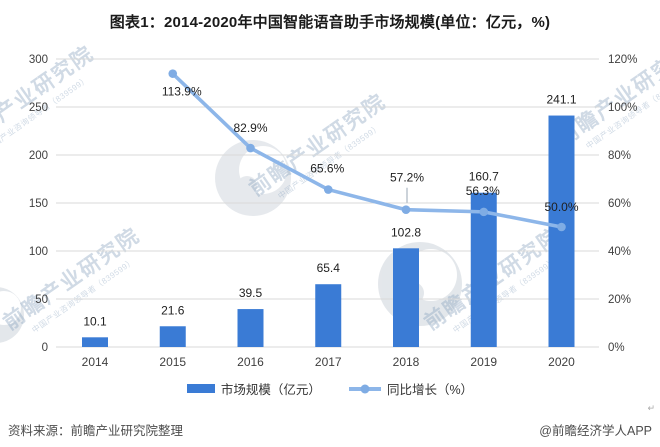 The width and height of the screenshot is (660, 447). What do you see at coordinates (251, 293) in the screenshot?
I see `bar-value-label-2016: 39.5` at bounding box center [251, 293].